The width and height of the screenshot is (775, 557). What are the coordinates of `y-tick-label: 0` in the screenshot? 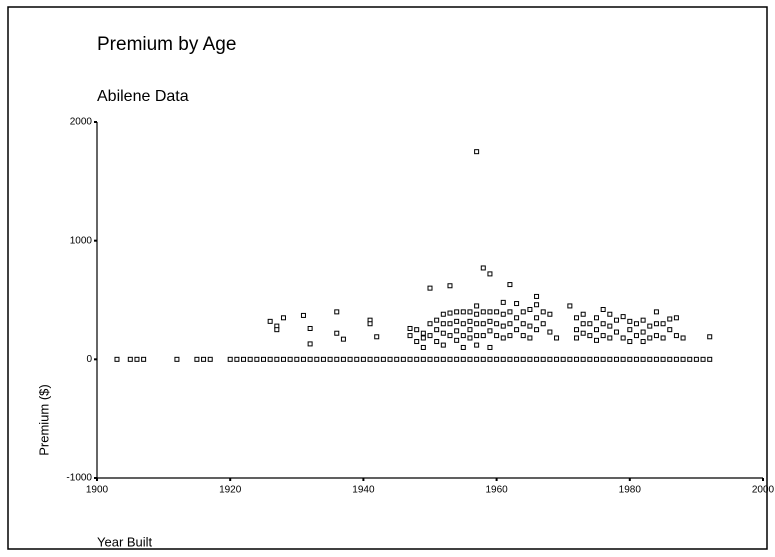 It's located at (89, 359).